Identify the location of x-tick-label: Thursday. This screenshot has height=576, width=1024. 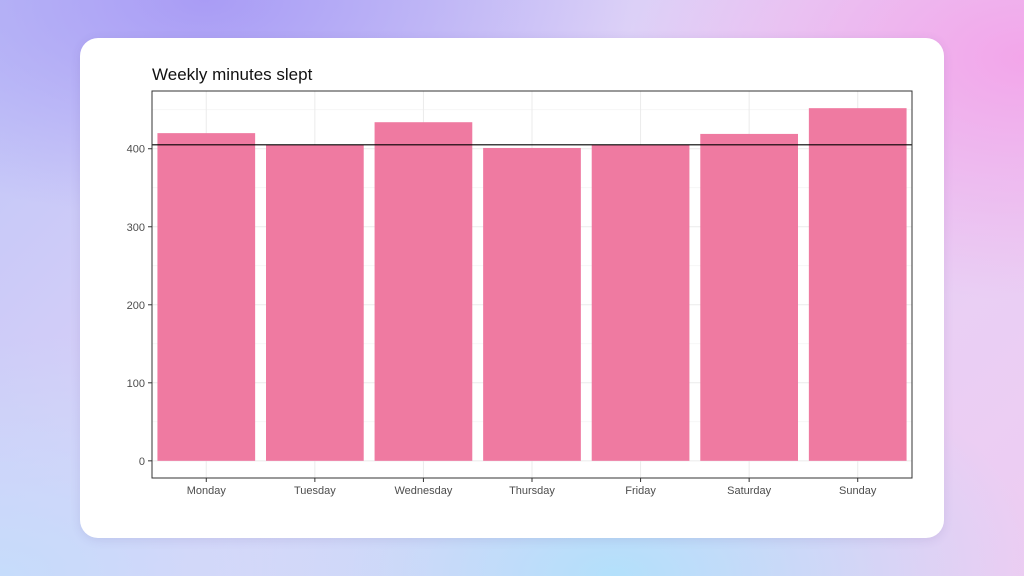
(532, 491).